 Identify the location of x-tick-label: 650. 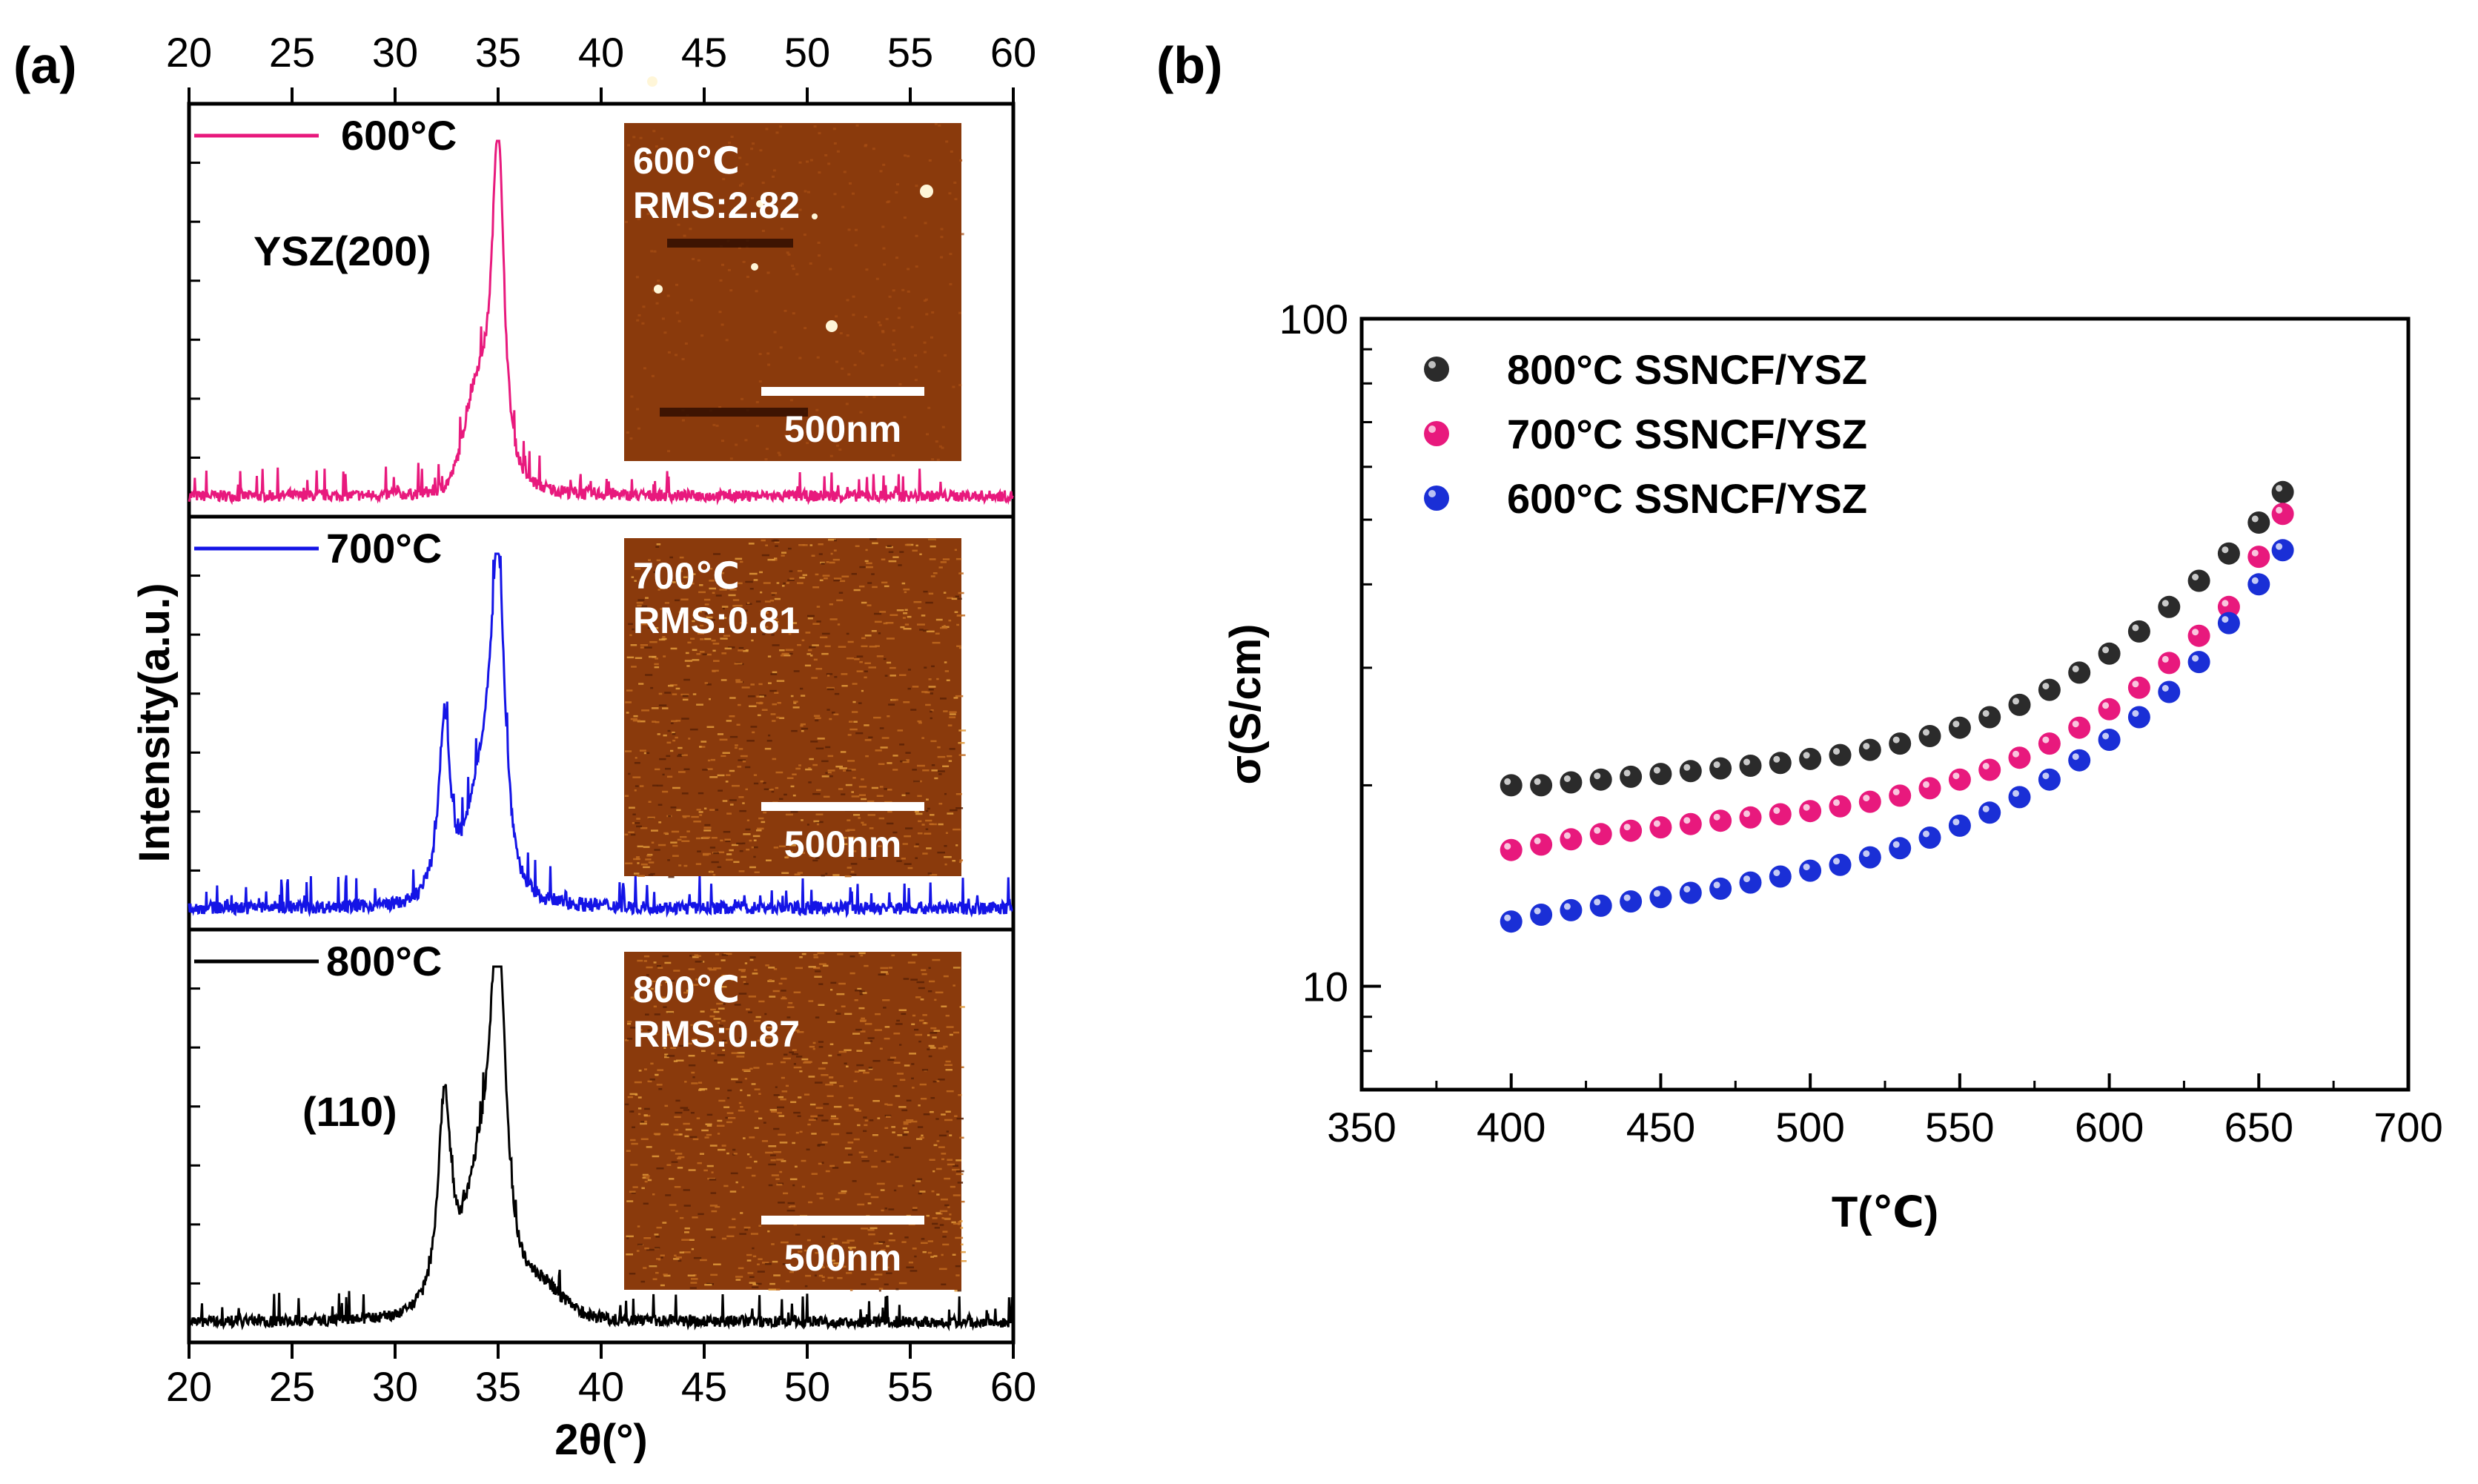
(2258, 1127).